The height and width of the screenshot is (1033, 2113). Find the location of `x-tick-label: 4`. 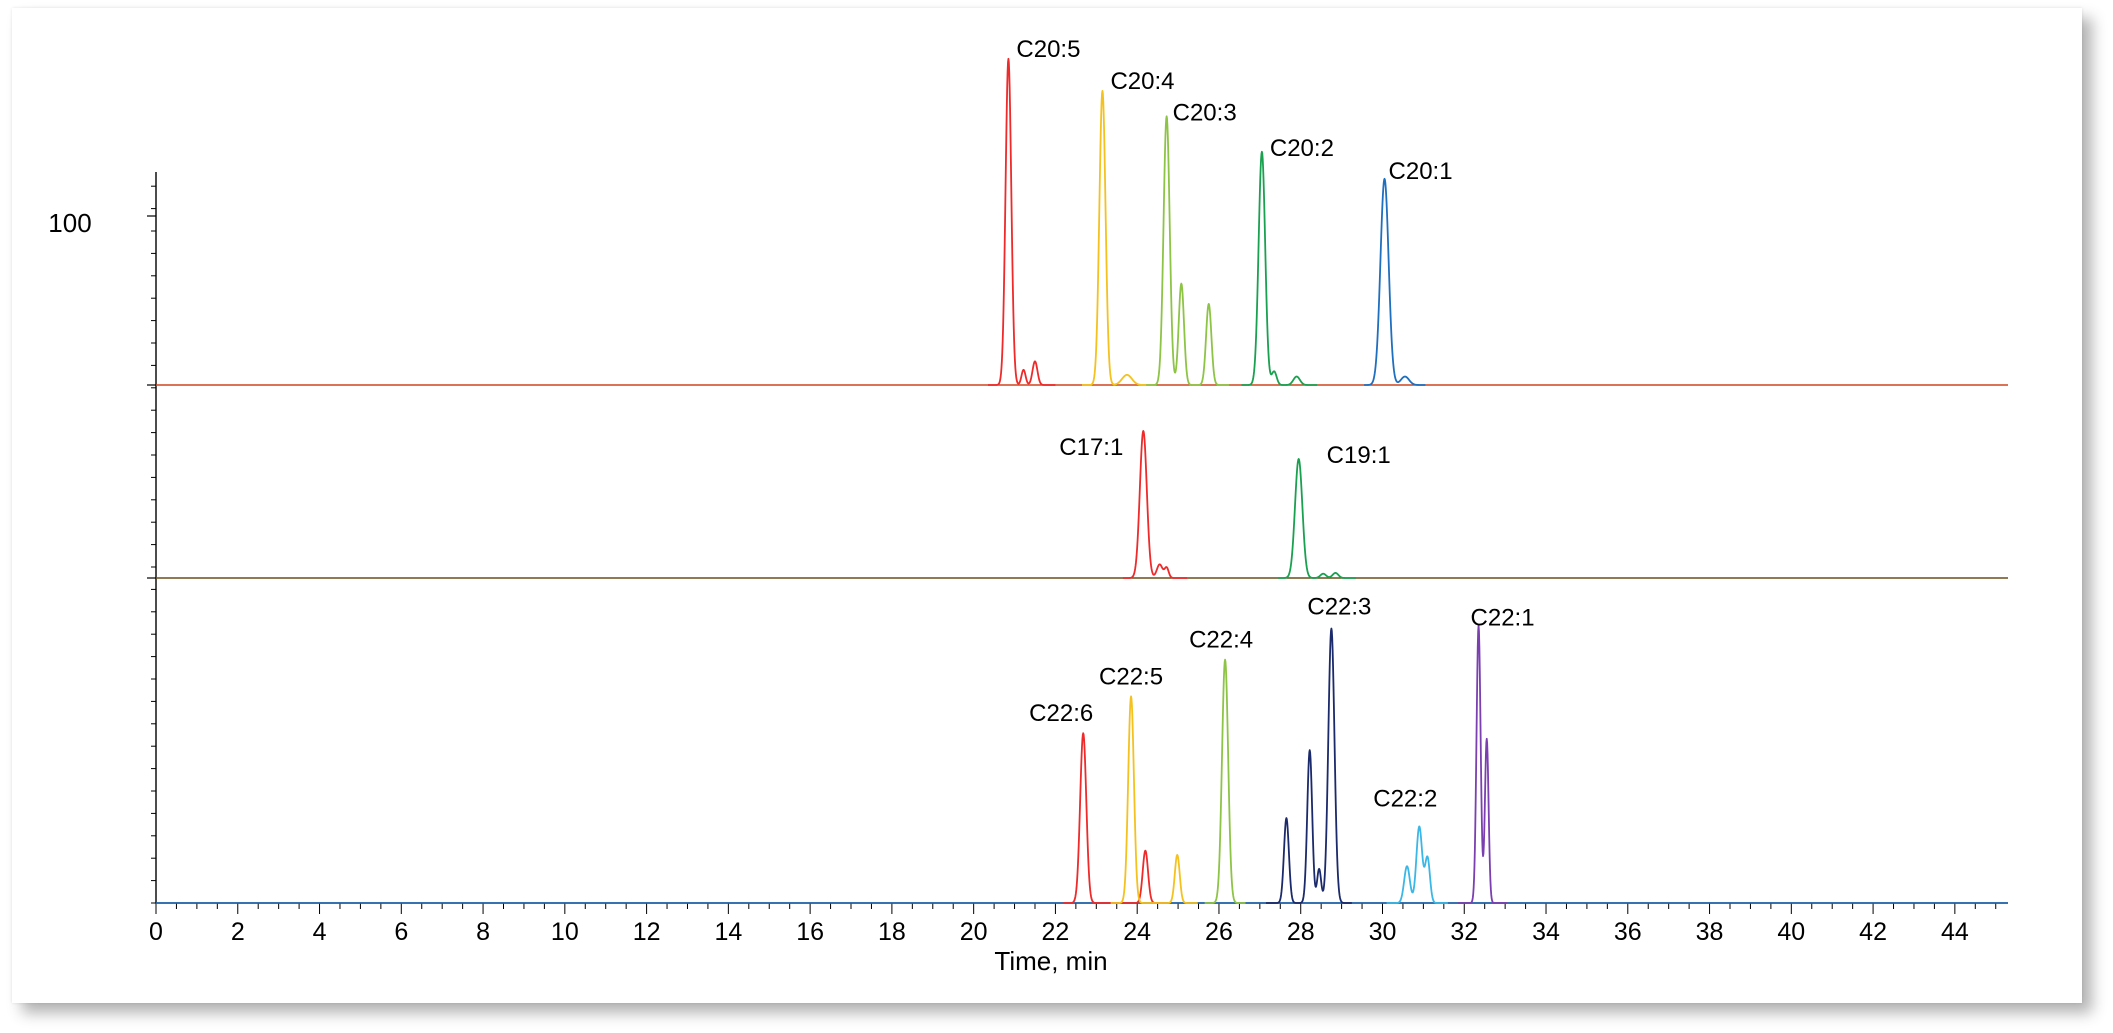

x-tick-label: 4 is located at coordinates (320, 932).